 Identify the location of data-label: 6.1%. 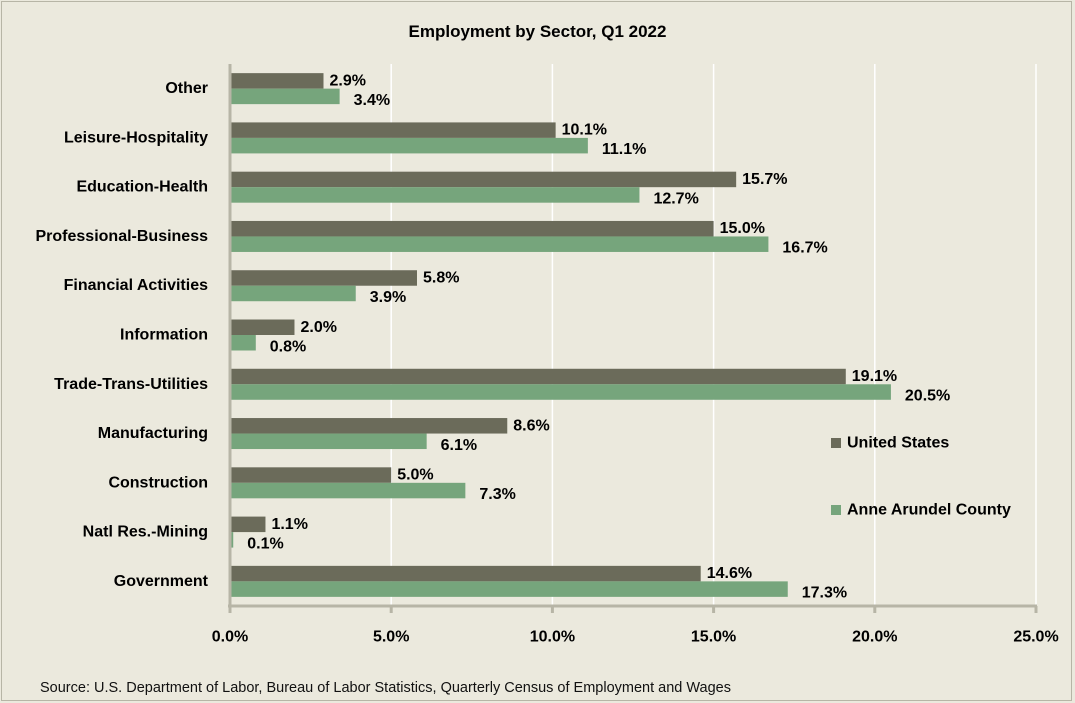
(459, 445).